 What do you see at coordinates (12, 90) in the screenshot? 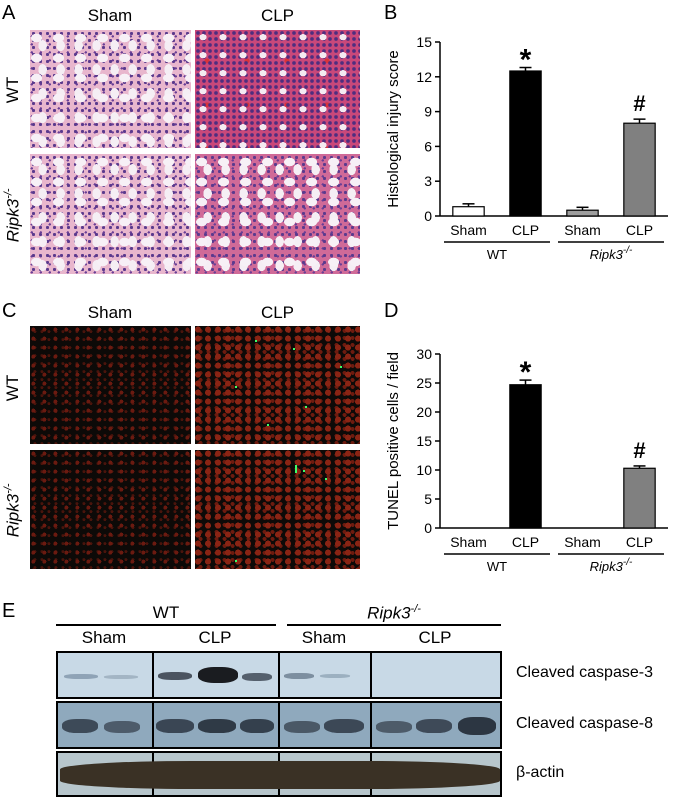
I see `panel-a-row-wt: WT` at bounding box center [12, 90].